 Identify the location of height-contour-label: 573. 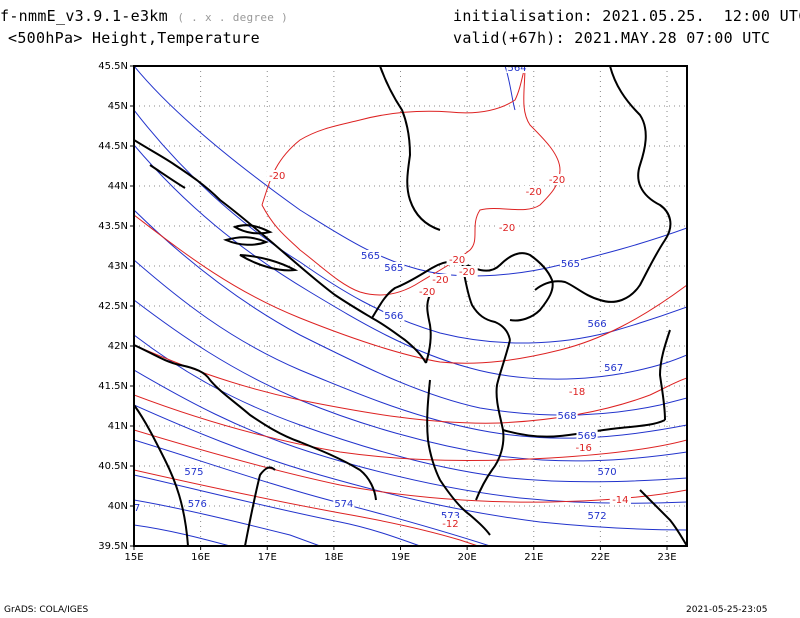
(450, 516).